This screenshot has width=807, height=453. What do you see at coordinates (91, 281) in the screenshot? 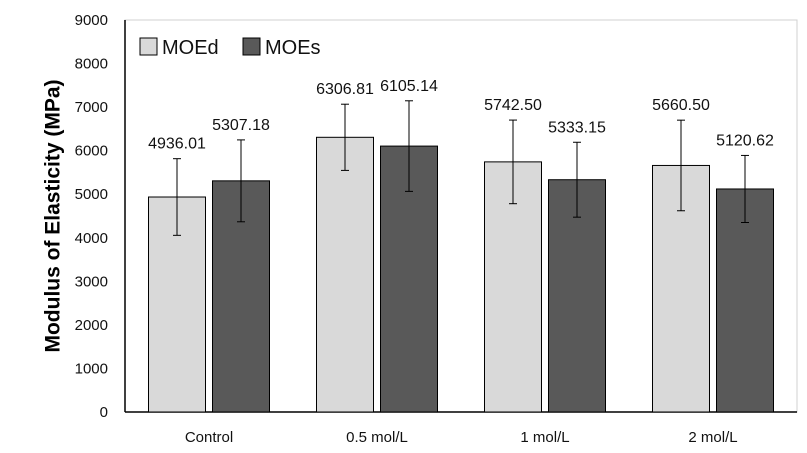
I see `y-tick-label: 3000` at bounding box center [91, 281].